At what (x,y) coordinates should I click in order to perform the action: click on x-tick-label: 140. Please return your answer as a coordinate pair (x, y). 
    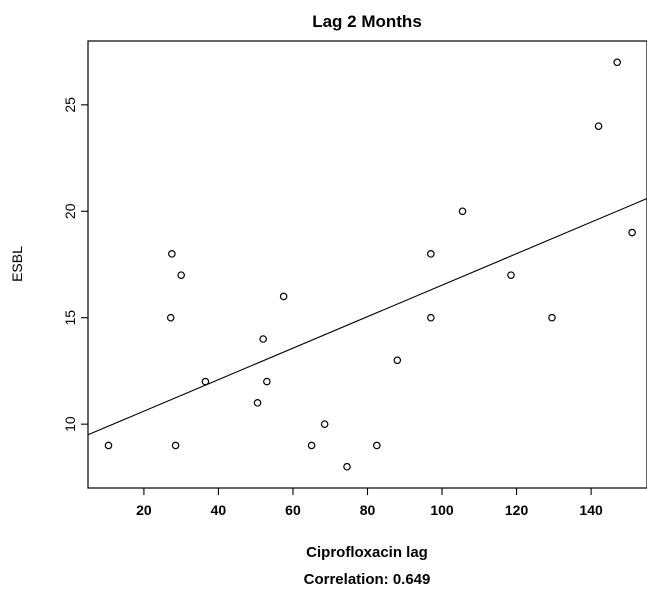
    Looking at the image, I should click on (591, 510).